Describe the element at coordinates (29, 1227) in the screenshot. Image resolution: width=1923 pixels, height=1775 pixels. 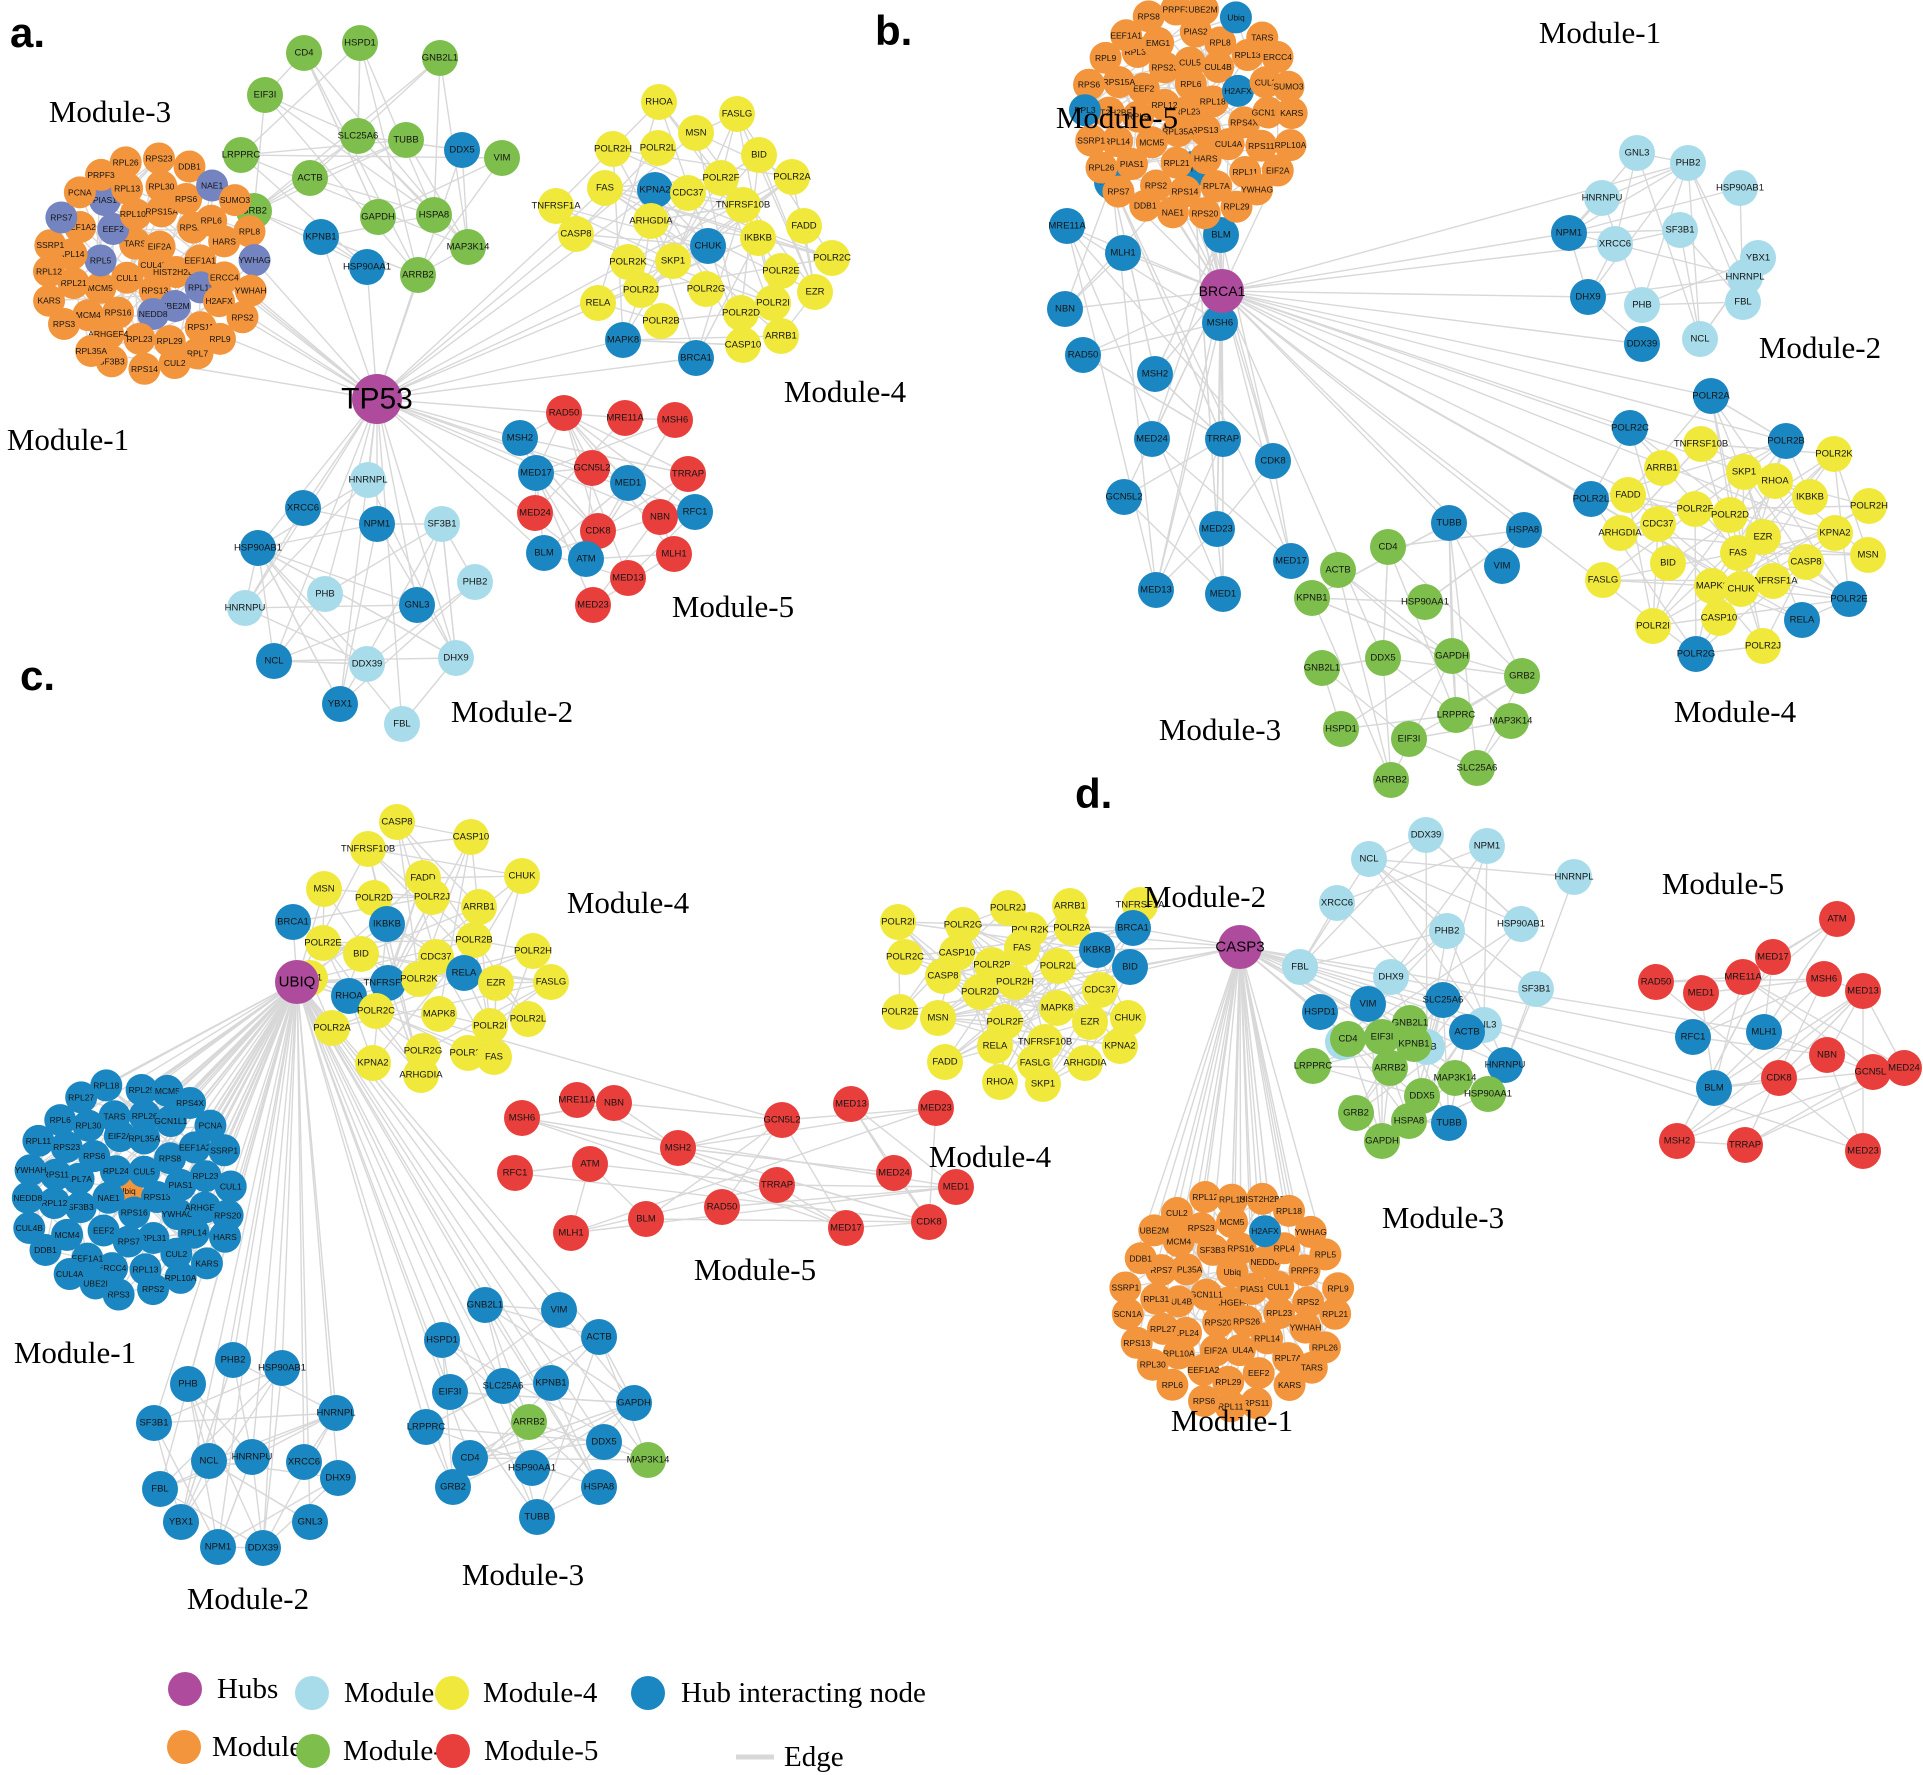
I see `node-CUL4B: CUL4B` at that location.